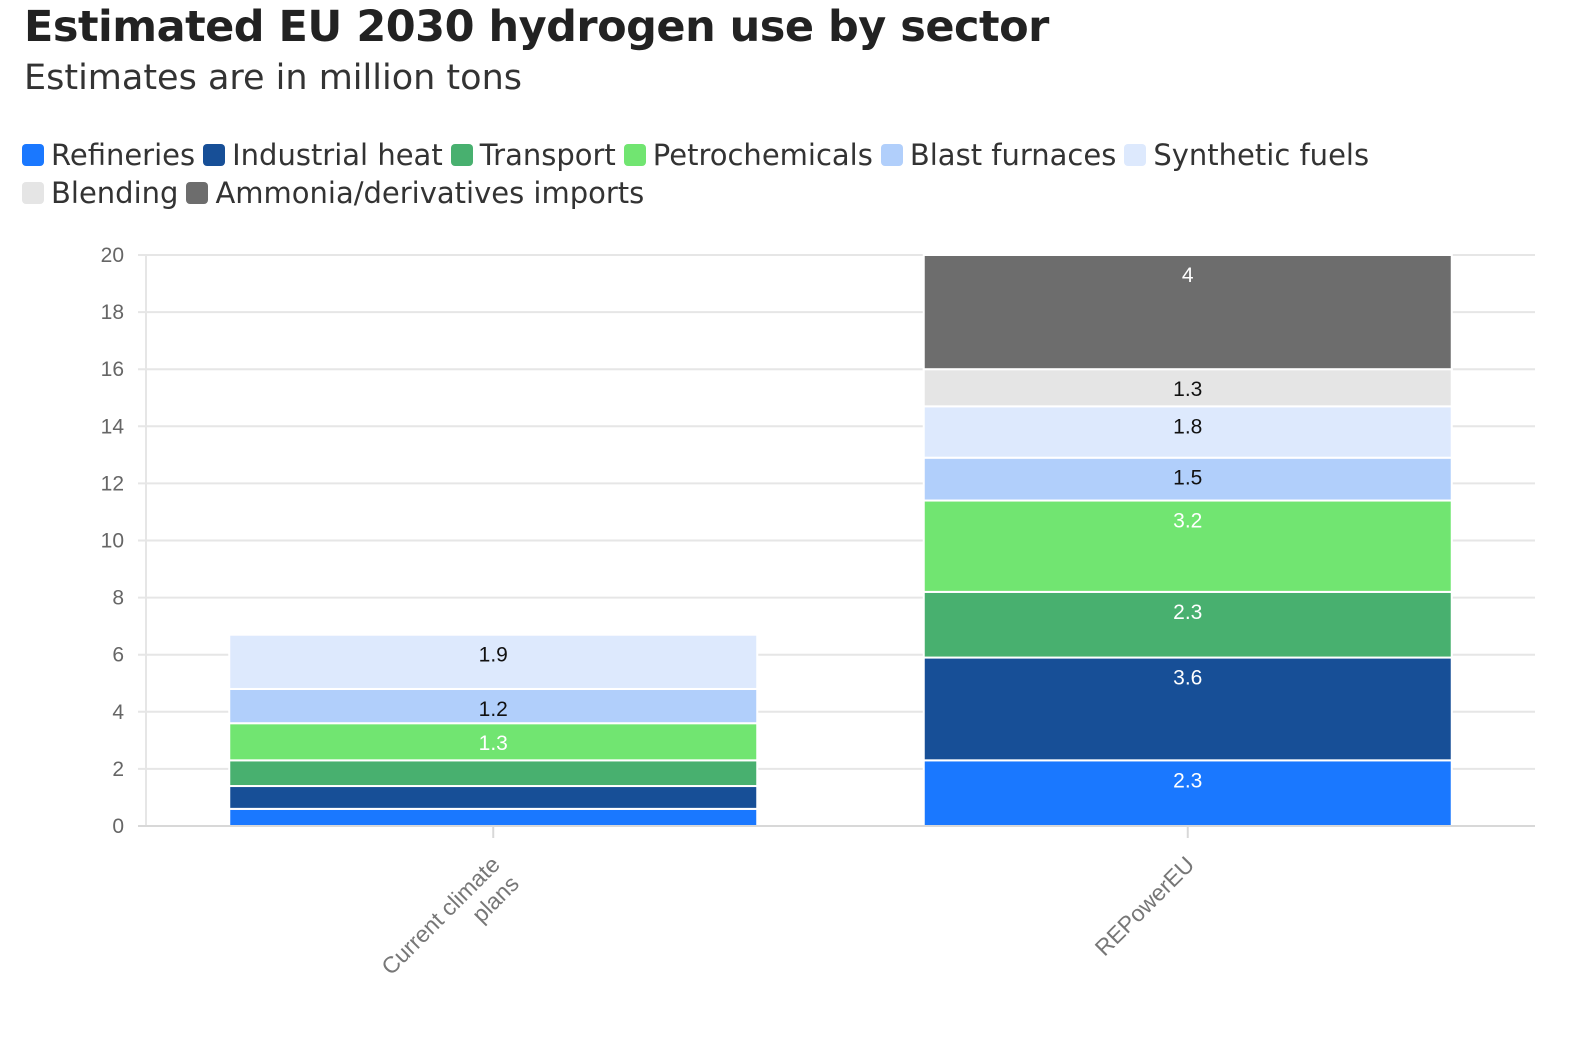 Image resolution: width=1588 pixels, height=1052 pixels. I want to click on legend-label: Petrochemicals, so click(762, 155).